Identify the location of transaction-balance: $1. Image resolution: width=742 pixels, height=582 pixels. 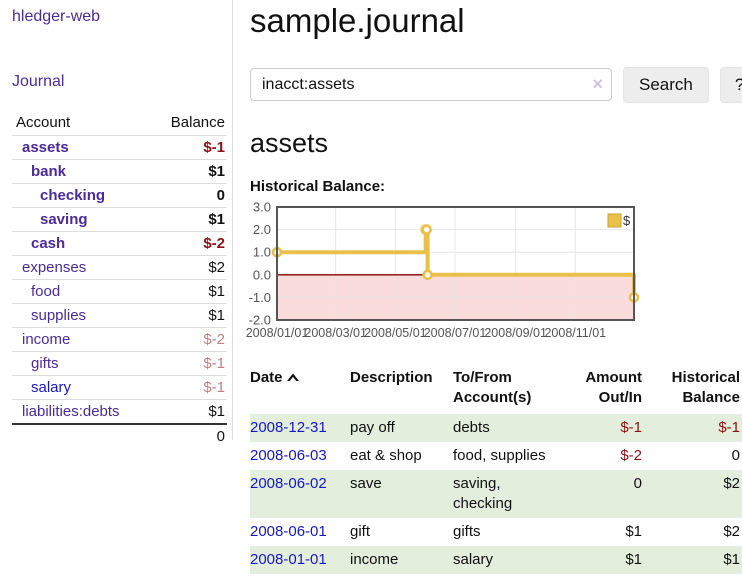
(731, 559).